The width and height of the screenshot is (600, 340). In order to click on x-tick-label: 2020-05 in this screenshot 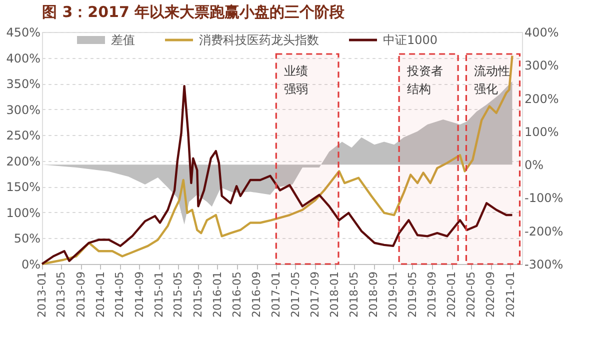, I will do `click(471, 295)`.